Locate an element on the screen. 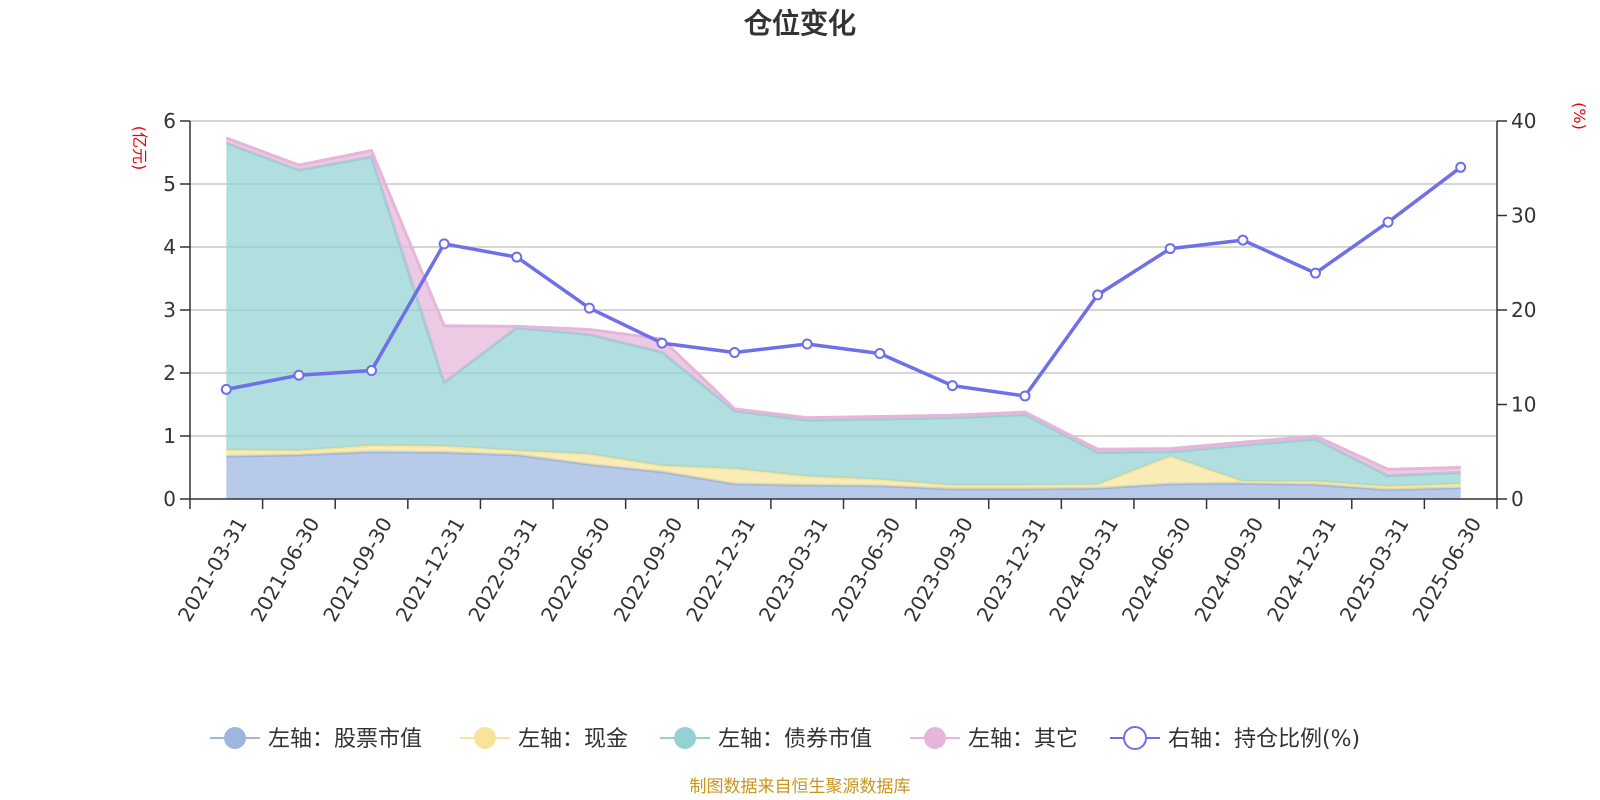 The height and width of the screenshot is (800, 1600). x-tick-label: 2024-06-30 is located at coordinates (1156, 569).